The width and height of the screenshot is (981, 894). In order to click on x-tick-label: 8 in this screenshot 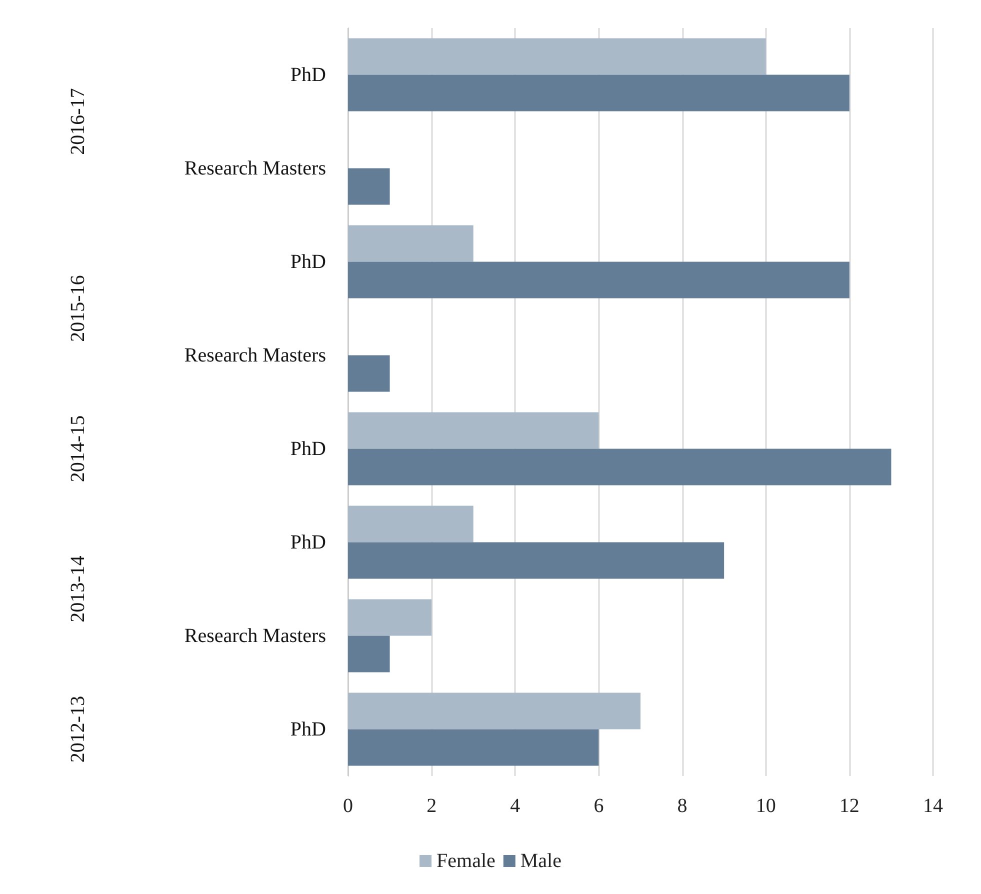, I will do `click(682, 806)`.